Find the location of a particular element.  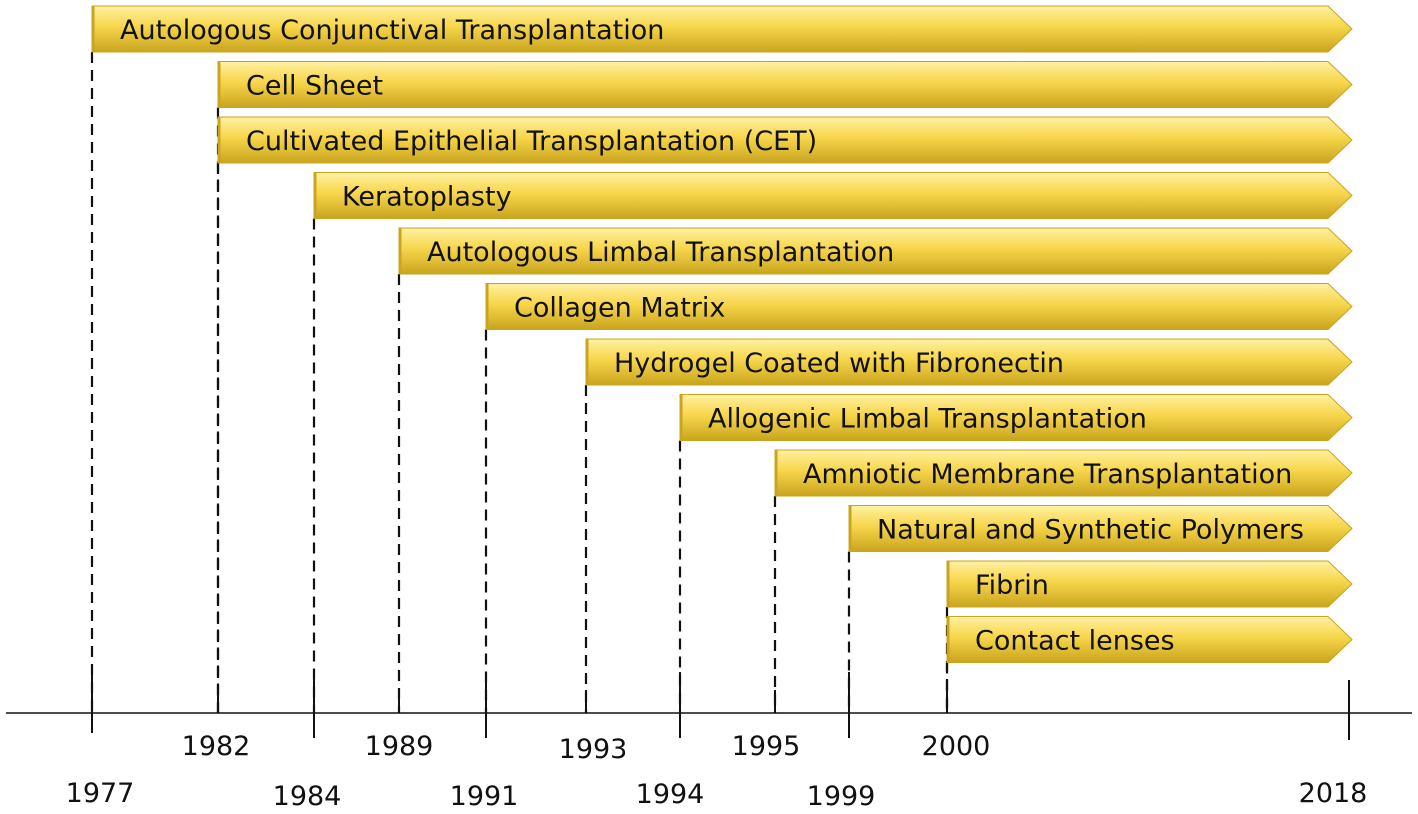

bar-label: Keratoplasty is located at coordinates (427, 197).